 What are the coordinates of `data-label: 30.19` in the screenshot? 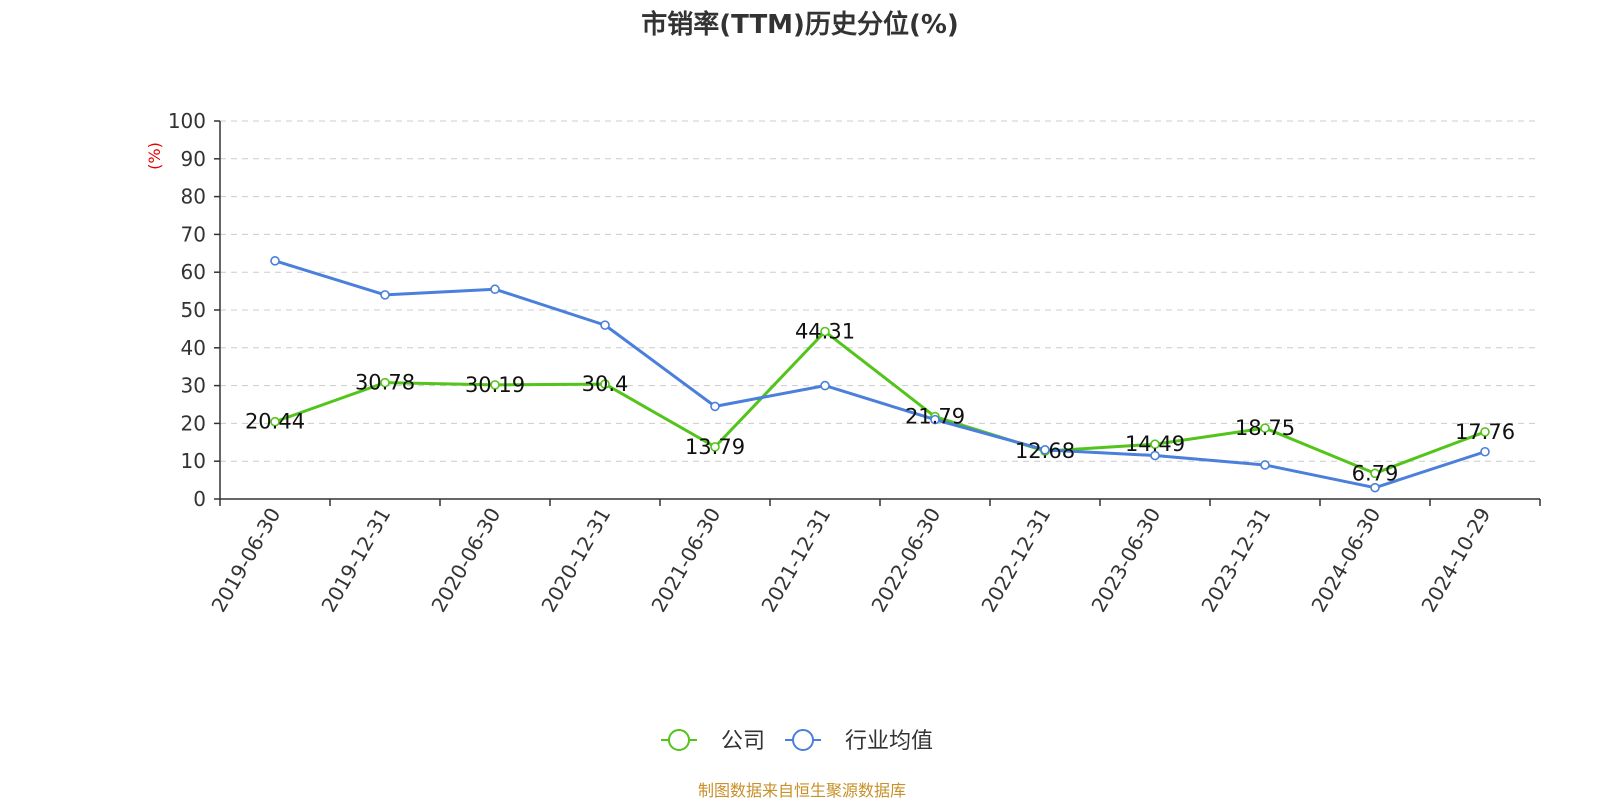 It's located at (495, 385).